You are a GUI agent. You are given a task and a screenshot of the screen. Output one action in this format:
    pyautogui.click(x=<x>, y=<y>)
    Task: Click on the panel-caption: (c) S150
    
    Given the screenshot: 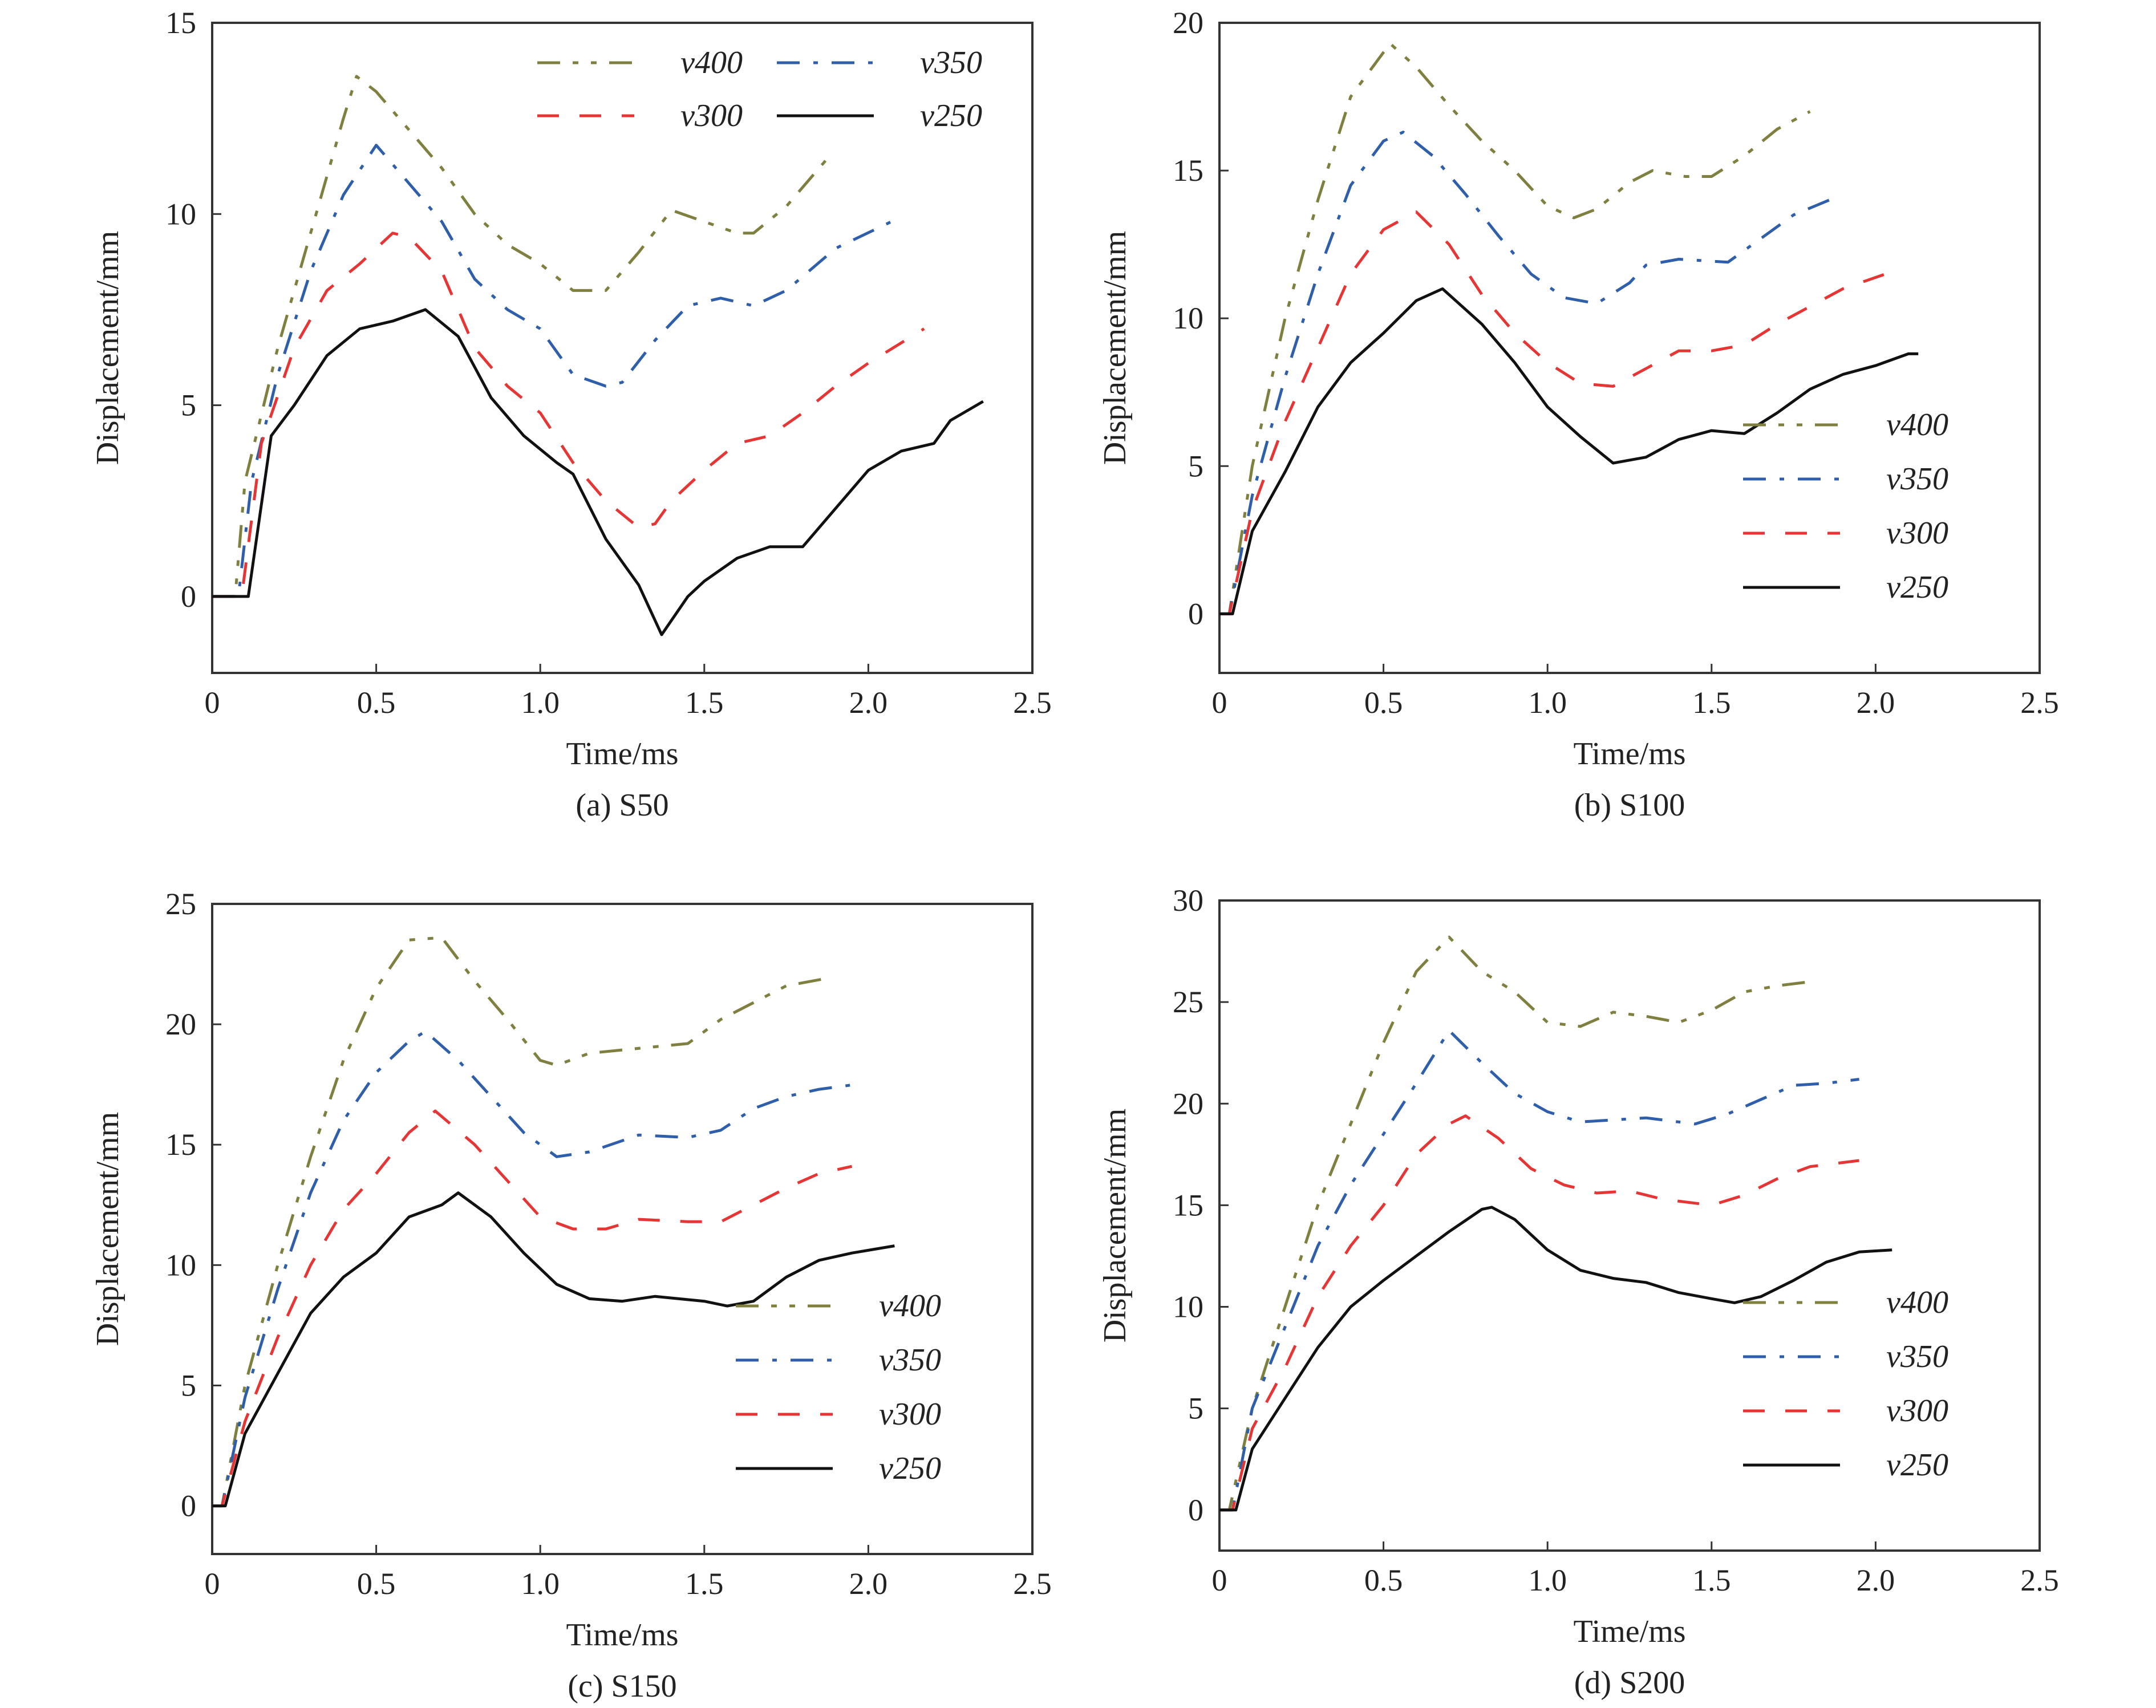 What is the action you would take?
    pyautogui.click(x=622, y=1686)
    